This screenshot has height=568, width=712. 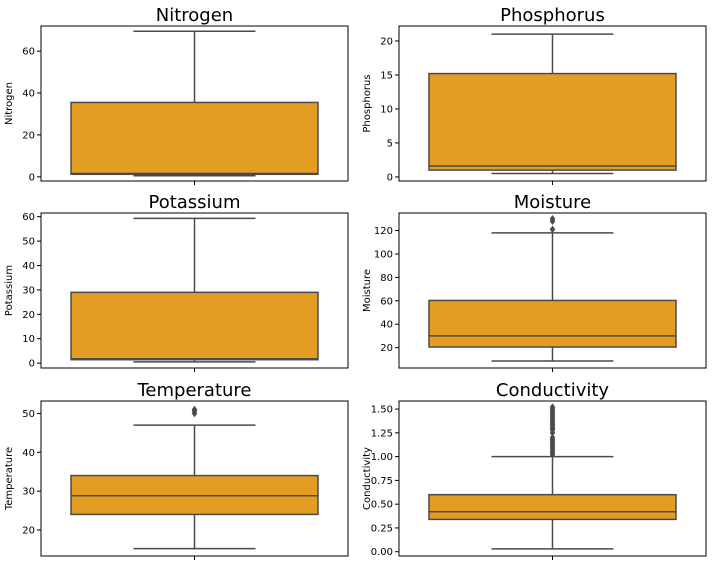 I want to click on y-axis-label: Conductivity, so click(x=367, y=478).